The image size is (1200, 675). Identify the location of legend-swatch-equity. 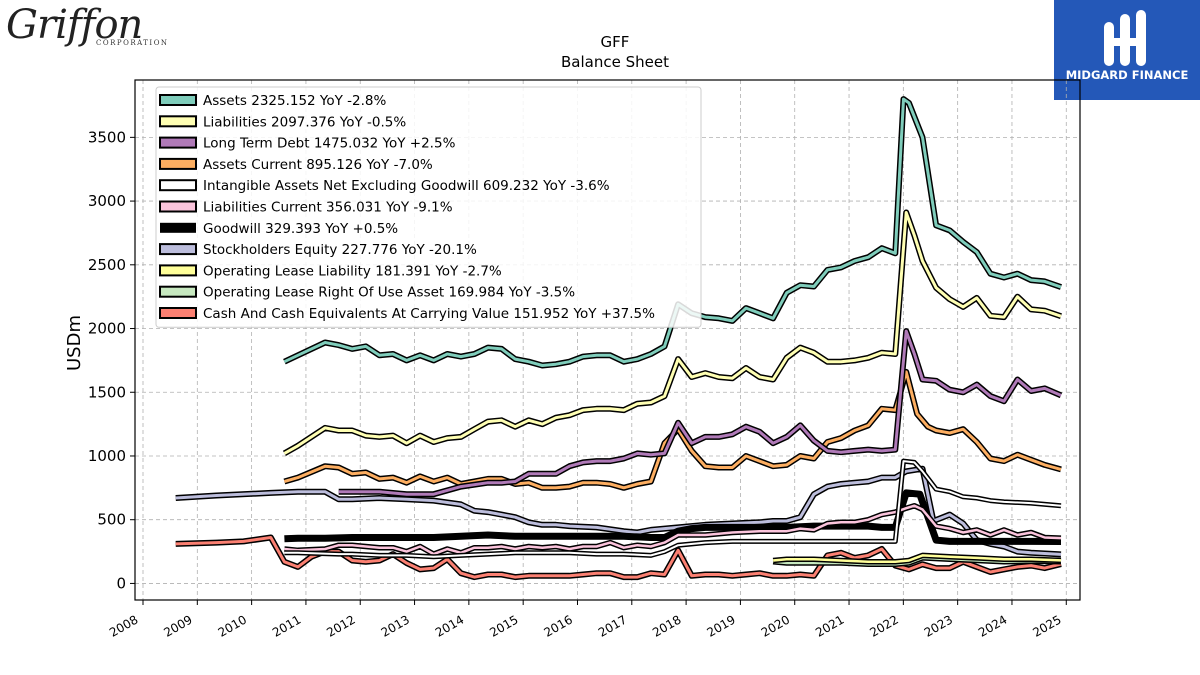
(178, 249).